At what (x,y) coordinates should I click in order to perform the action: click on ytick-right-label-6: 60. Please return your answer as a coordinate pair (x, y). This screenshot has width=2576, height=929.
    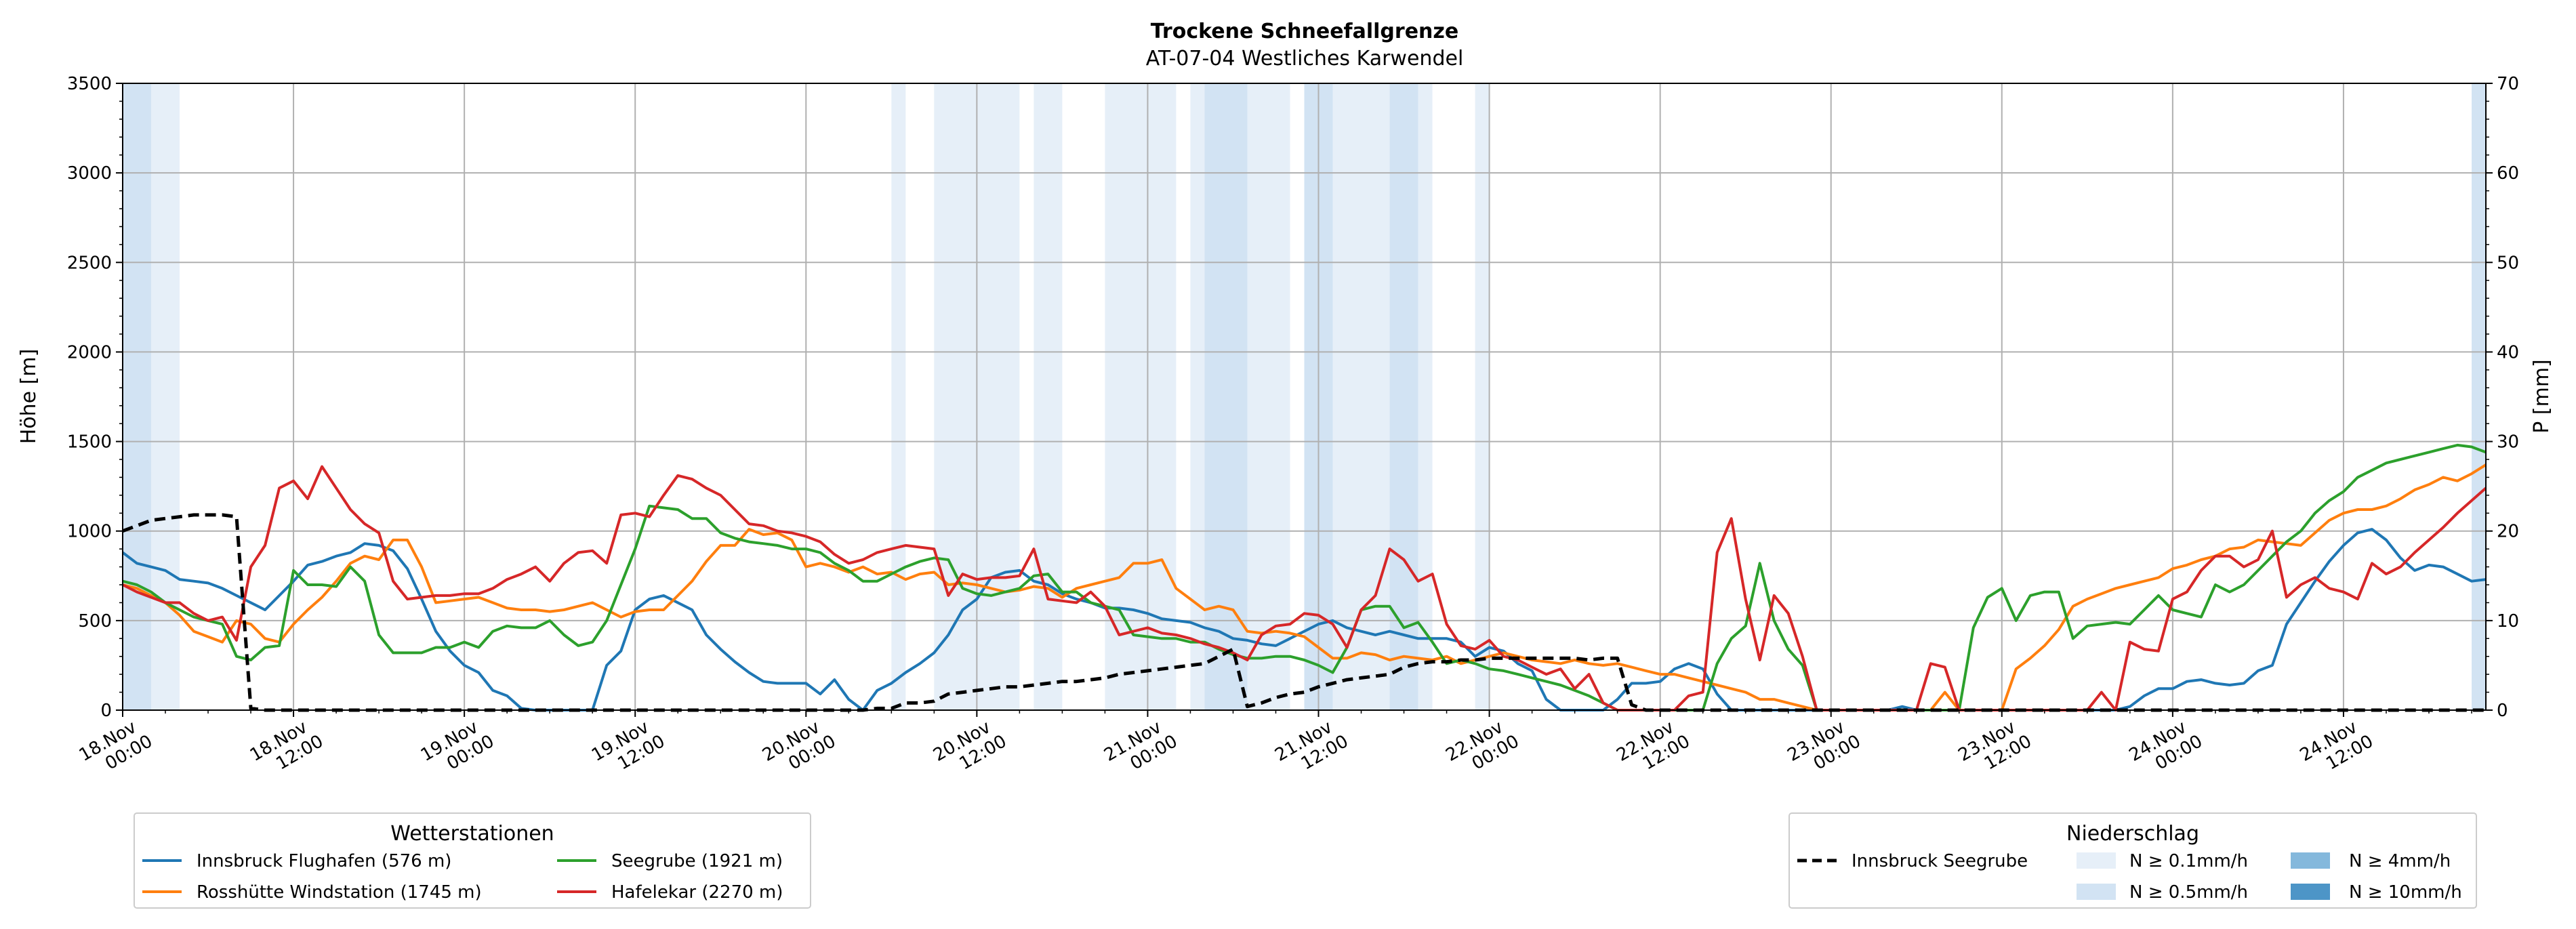
    Looking at the image, I should click on (2508, 173).